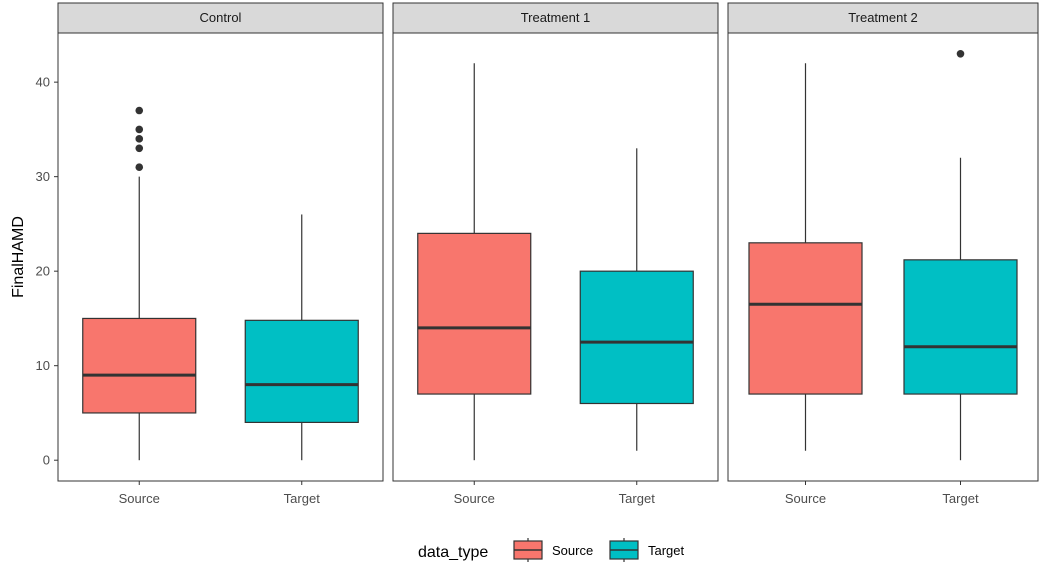 This screenshot has width=1043, height=569. Describe the element at coordinates (43, 271) in the screenshot. I see `y-tick-label: 20` at that location.